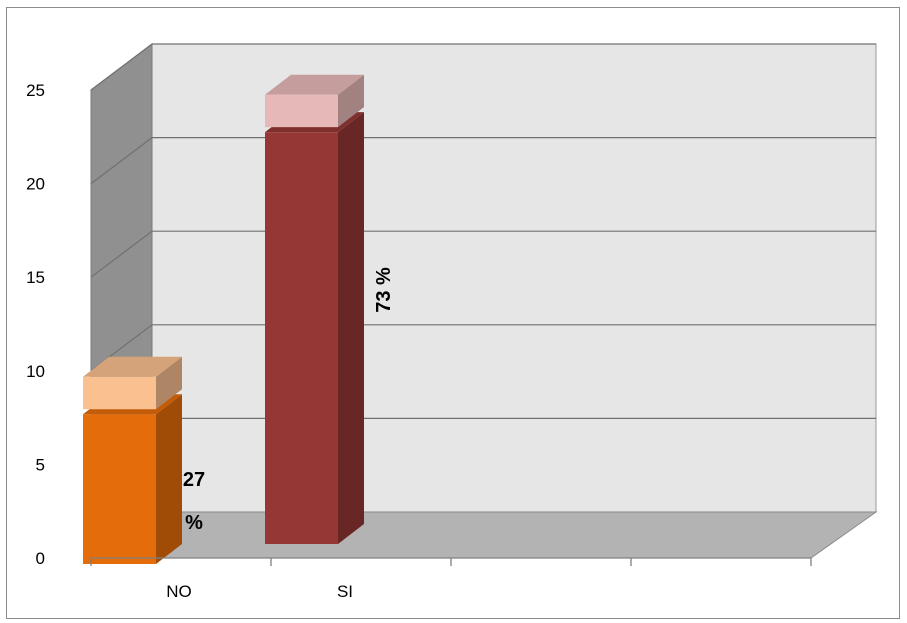 The height and width of the screenshot is (623, 907). I want to click on y-tick-label: 5, so click(40, 464).